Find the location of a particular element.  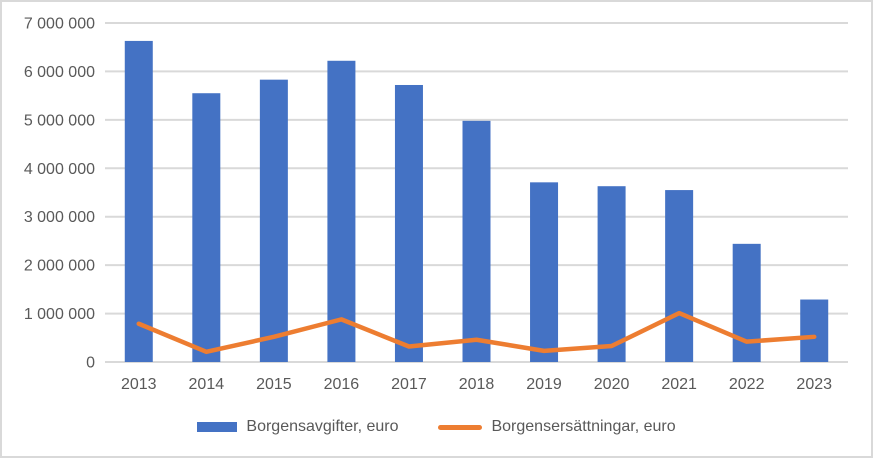

x-axis-tick-label: 2016 is located at coordinates (342, 384).